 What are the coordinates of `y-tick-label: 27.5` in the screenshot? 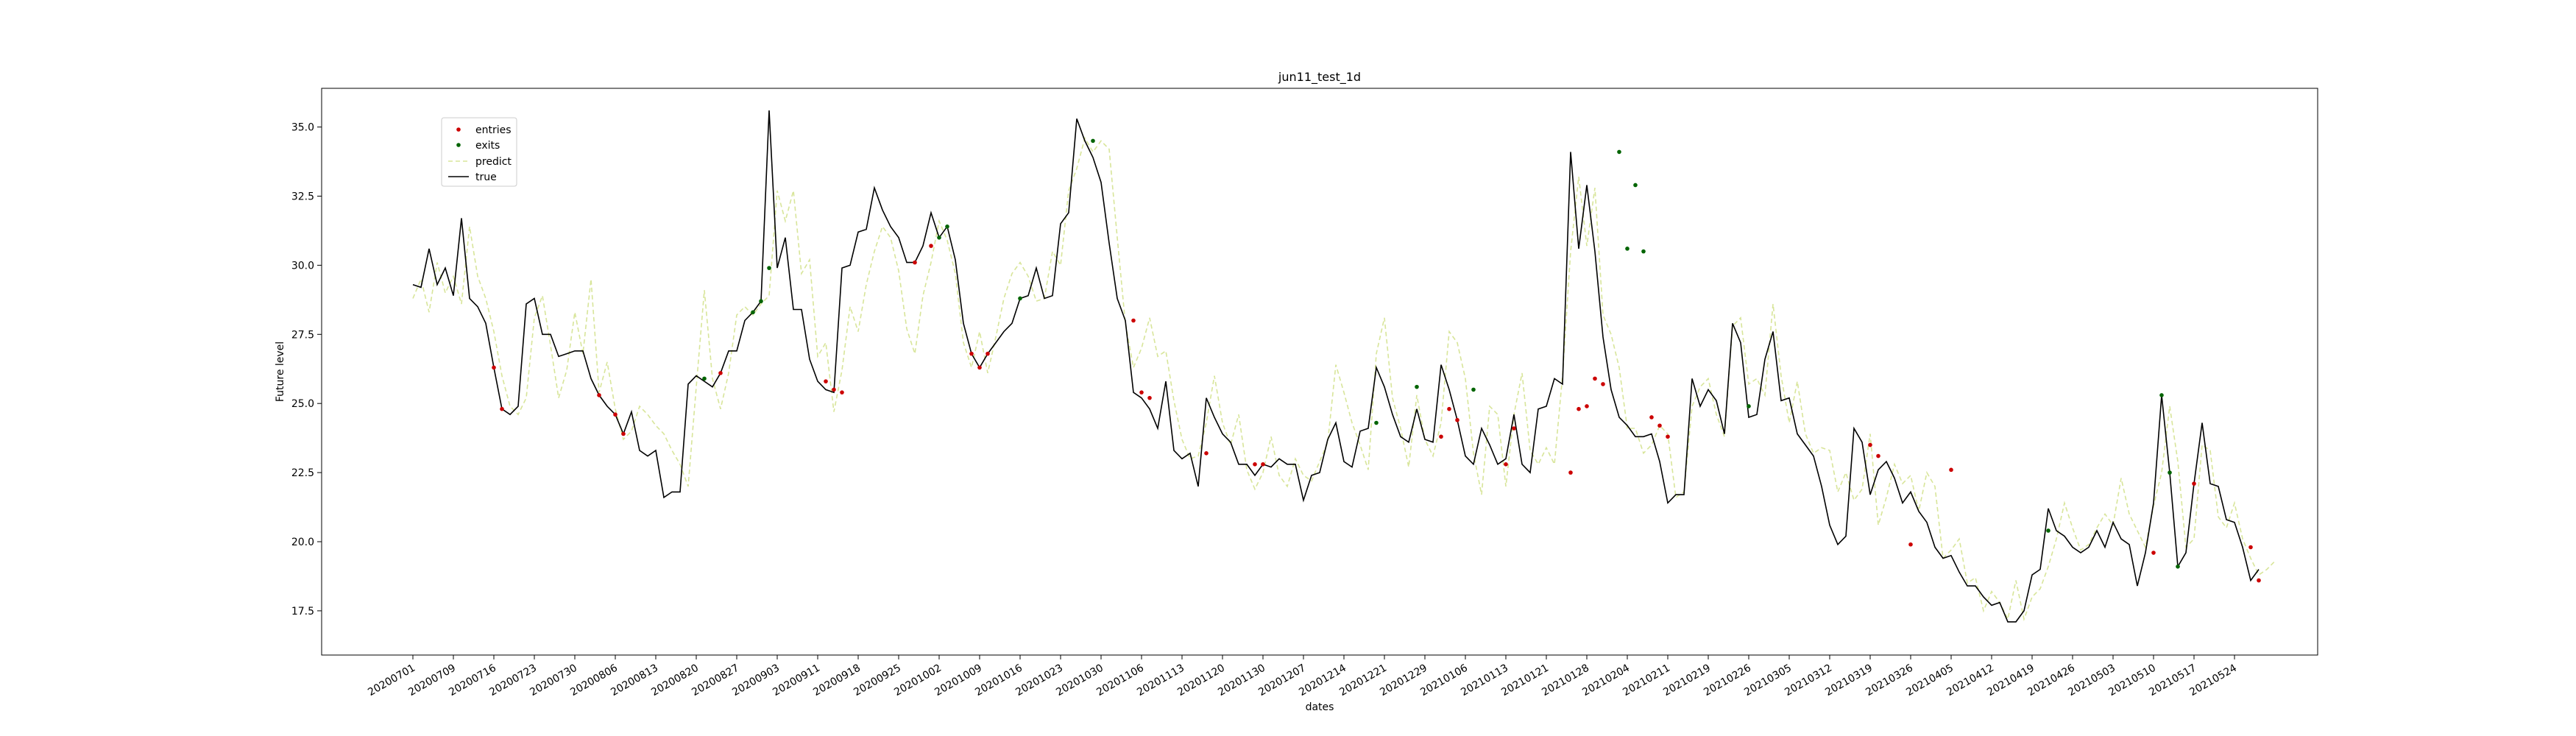 It's located at (302, 335).